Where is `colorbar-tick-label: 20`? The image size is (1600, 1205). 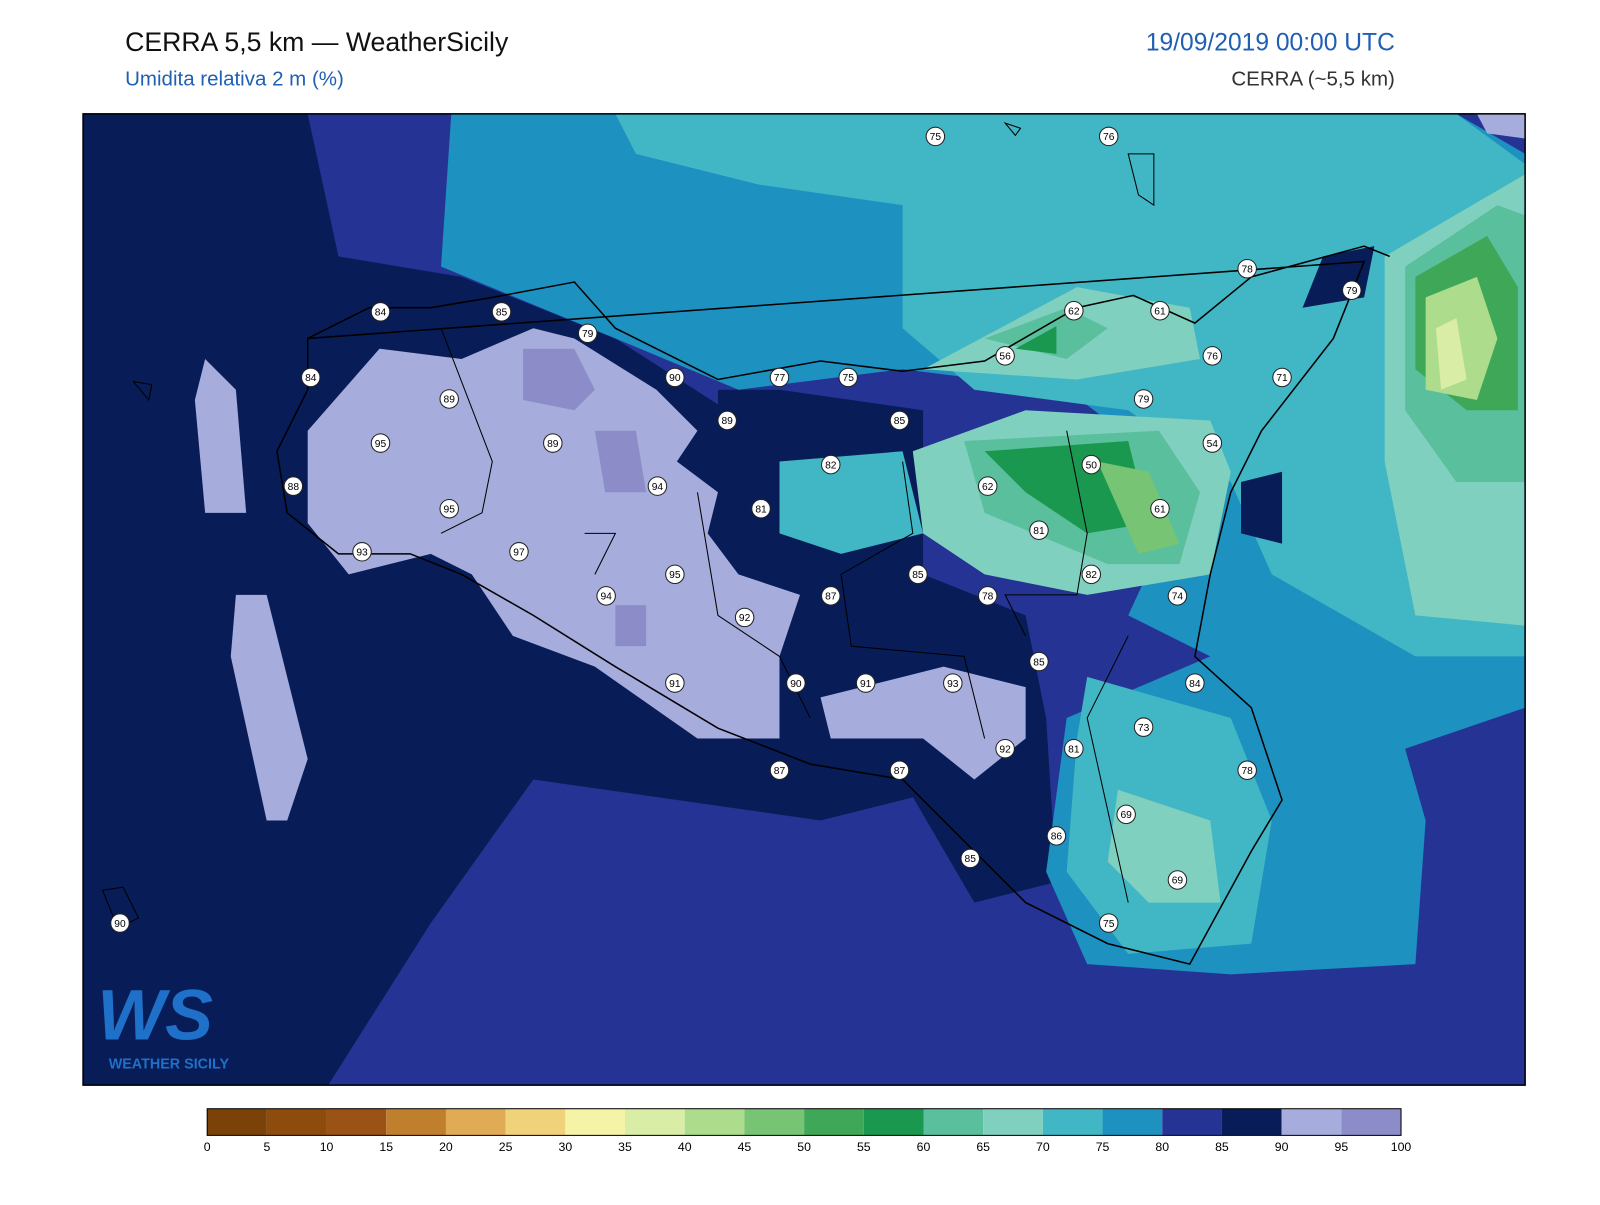
colorbar-tick-label: 20 is located at coordinates (446, 1147).